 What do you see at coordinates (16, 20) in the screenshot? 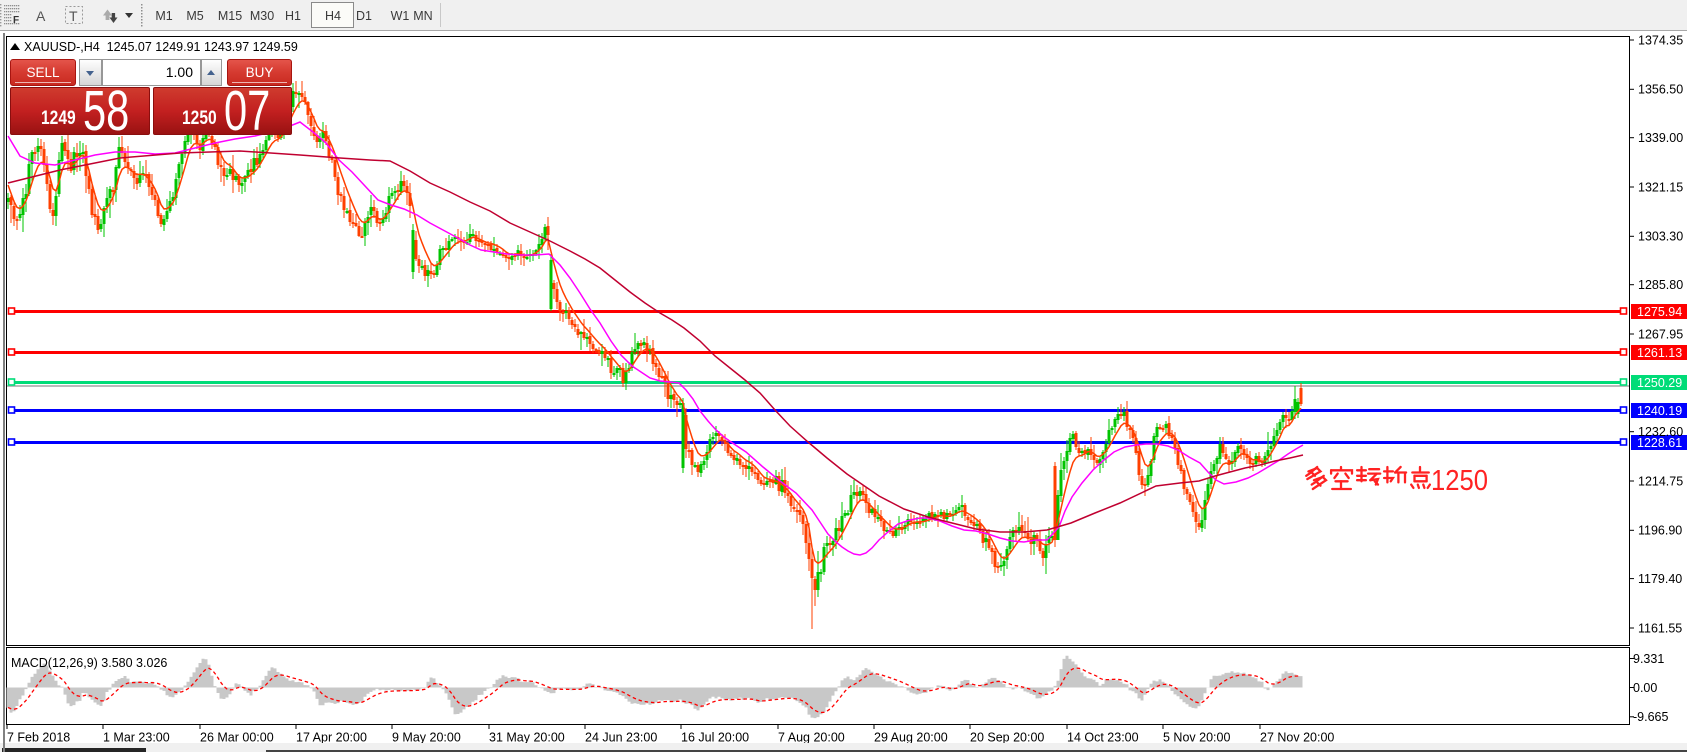
I see `svg-text: F` at bounding box center [16, 20].